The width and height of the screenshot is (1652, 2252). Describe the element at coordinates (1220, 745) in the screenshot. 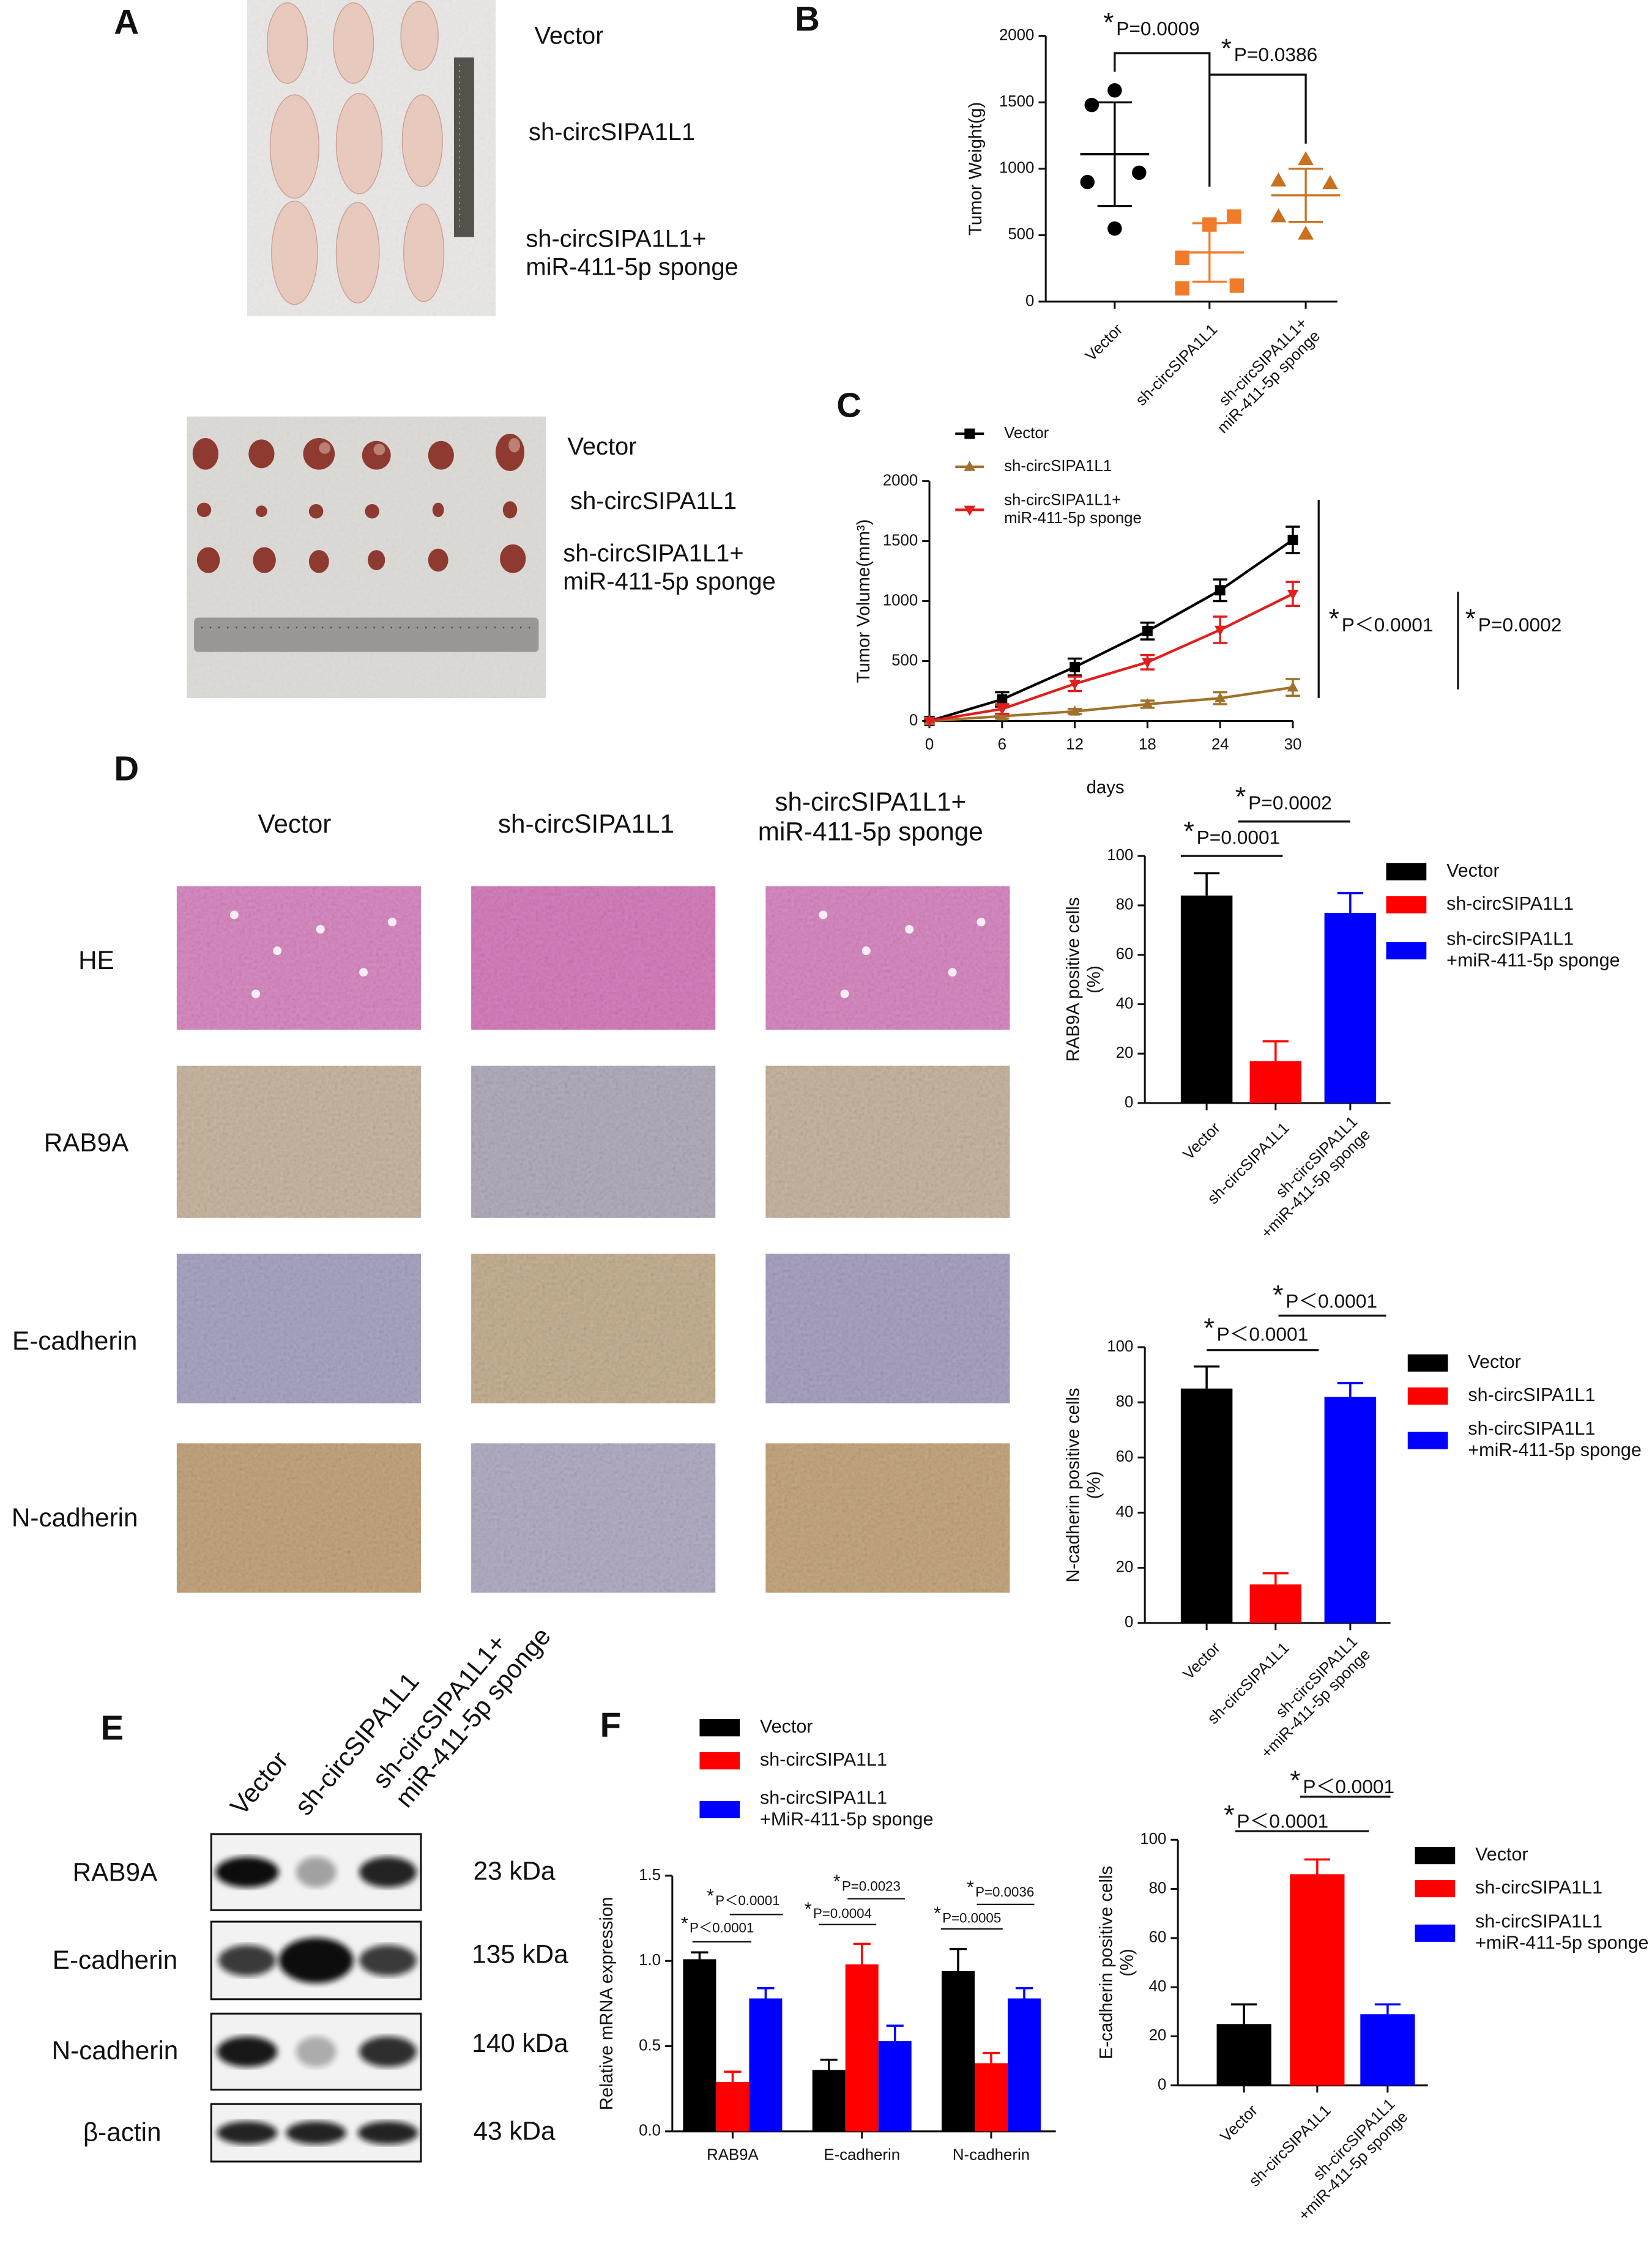

I see `x-tick-label: 24` at that location.